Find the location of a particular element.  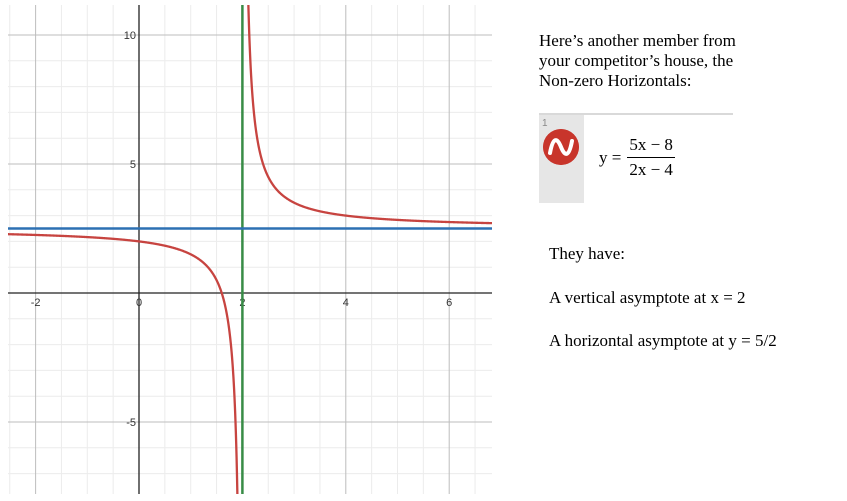

y-tick-label: 5 is located at coordinates (133, 165).